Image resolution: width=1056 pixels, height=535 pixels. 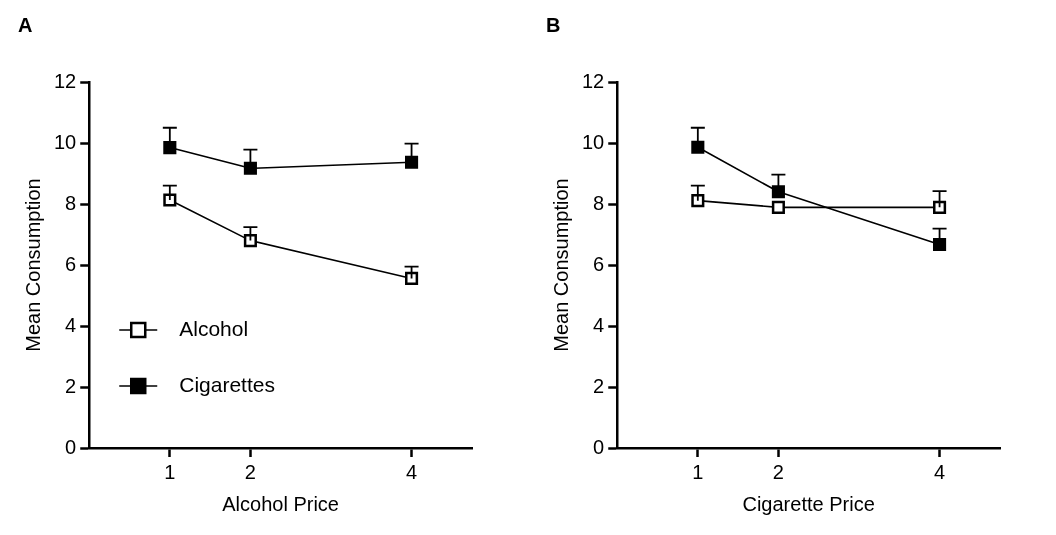 I want to click on x-axis-title: Cigarette Price, so click(x=808, y=503).